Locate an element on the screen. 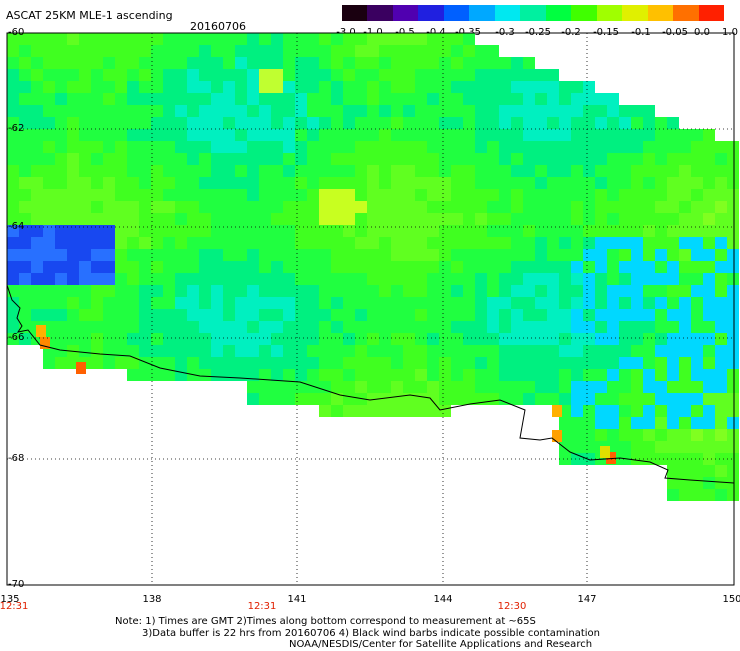  map-title: ASCAT 25KM MLE-1 ascending is located at coordinates (89, 15).